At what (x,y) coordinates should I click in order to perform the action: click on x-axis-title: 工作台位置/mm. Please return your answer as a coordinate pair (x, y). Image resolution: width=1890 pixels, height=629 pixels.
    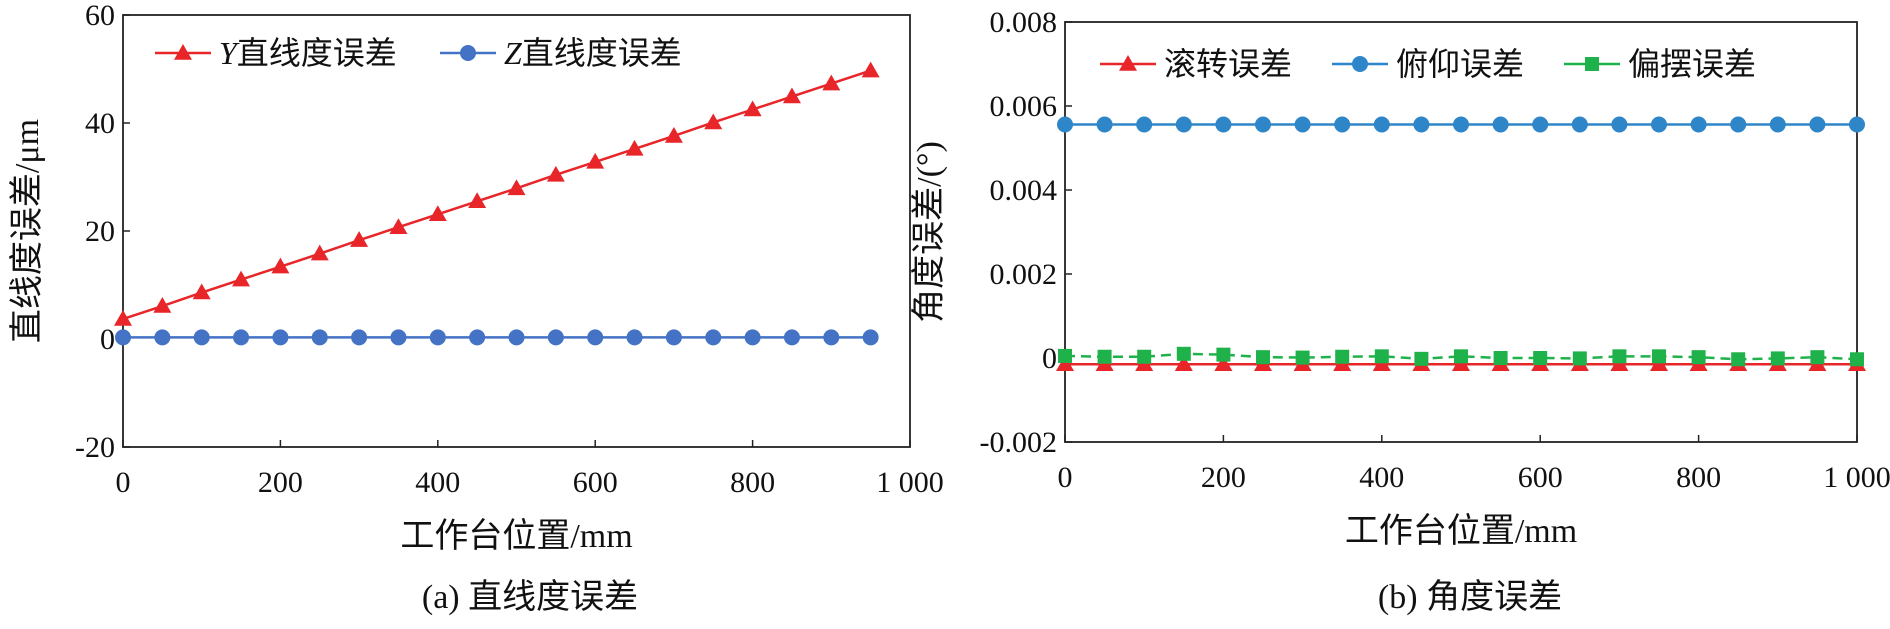
    Looking at the image, I should click on (1461, 531).